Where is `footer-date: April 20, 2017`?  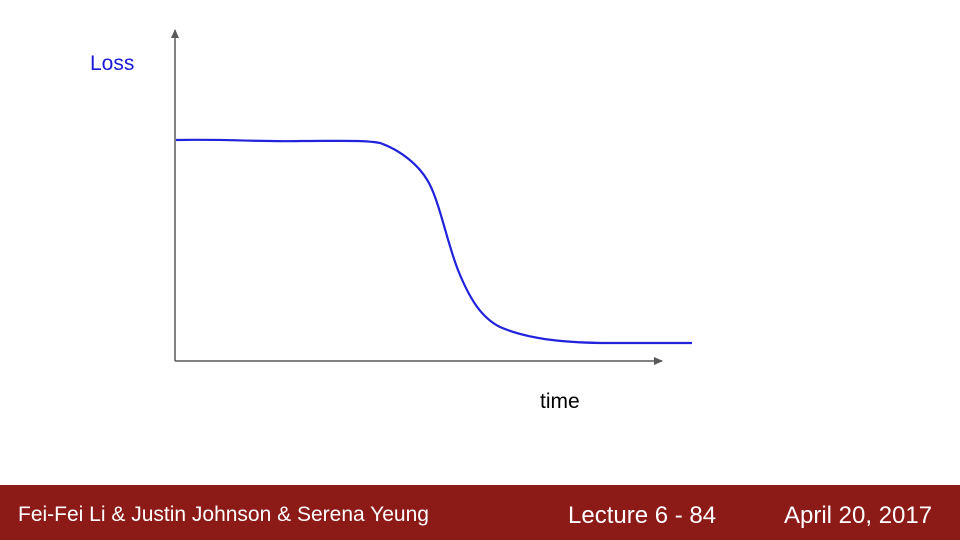 footer-date: April 20, 2017 is located at coordinates (858, 515).